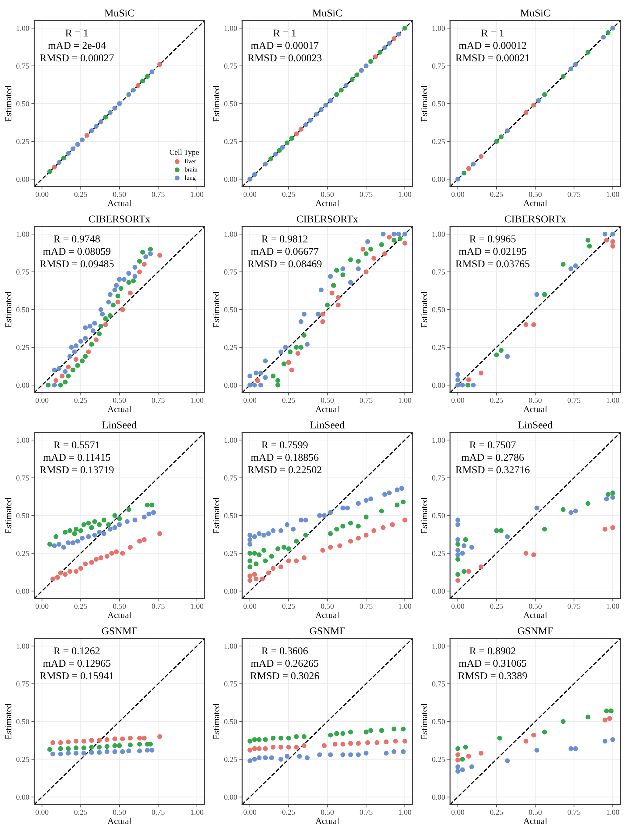 The width and height of the screenshot is (627, 834). Describe the element at coordinates (536, 631) in the screenshot. I see `chart-title: GSNMF` at that location.